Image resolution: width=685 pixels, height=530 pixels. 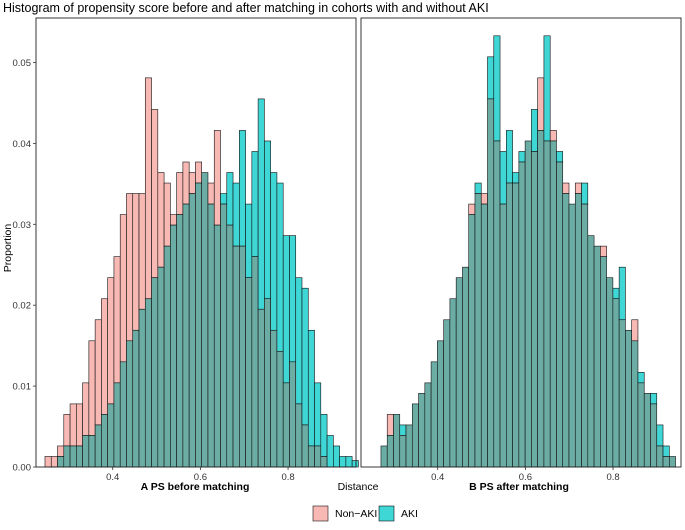 I want to click on legend: Non−AKI AKI, so click(x=365, y=513).